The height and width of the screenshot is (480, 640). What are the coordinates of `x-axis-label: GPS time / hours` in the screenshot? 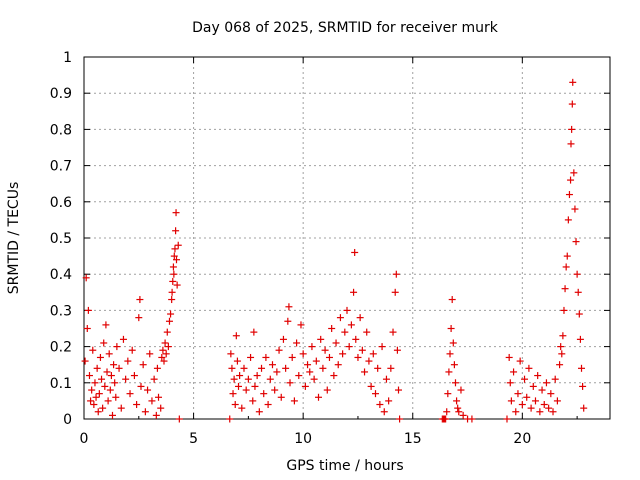 It's located at (344, 466).